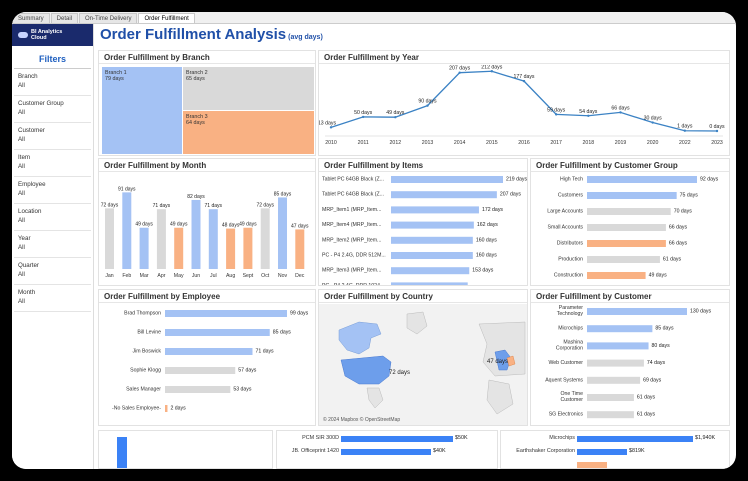 The image size is (748, 481). I want to click on year-data-label: 1 days, so click(685, 127).